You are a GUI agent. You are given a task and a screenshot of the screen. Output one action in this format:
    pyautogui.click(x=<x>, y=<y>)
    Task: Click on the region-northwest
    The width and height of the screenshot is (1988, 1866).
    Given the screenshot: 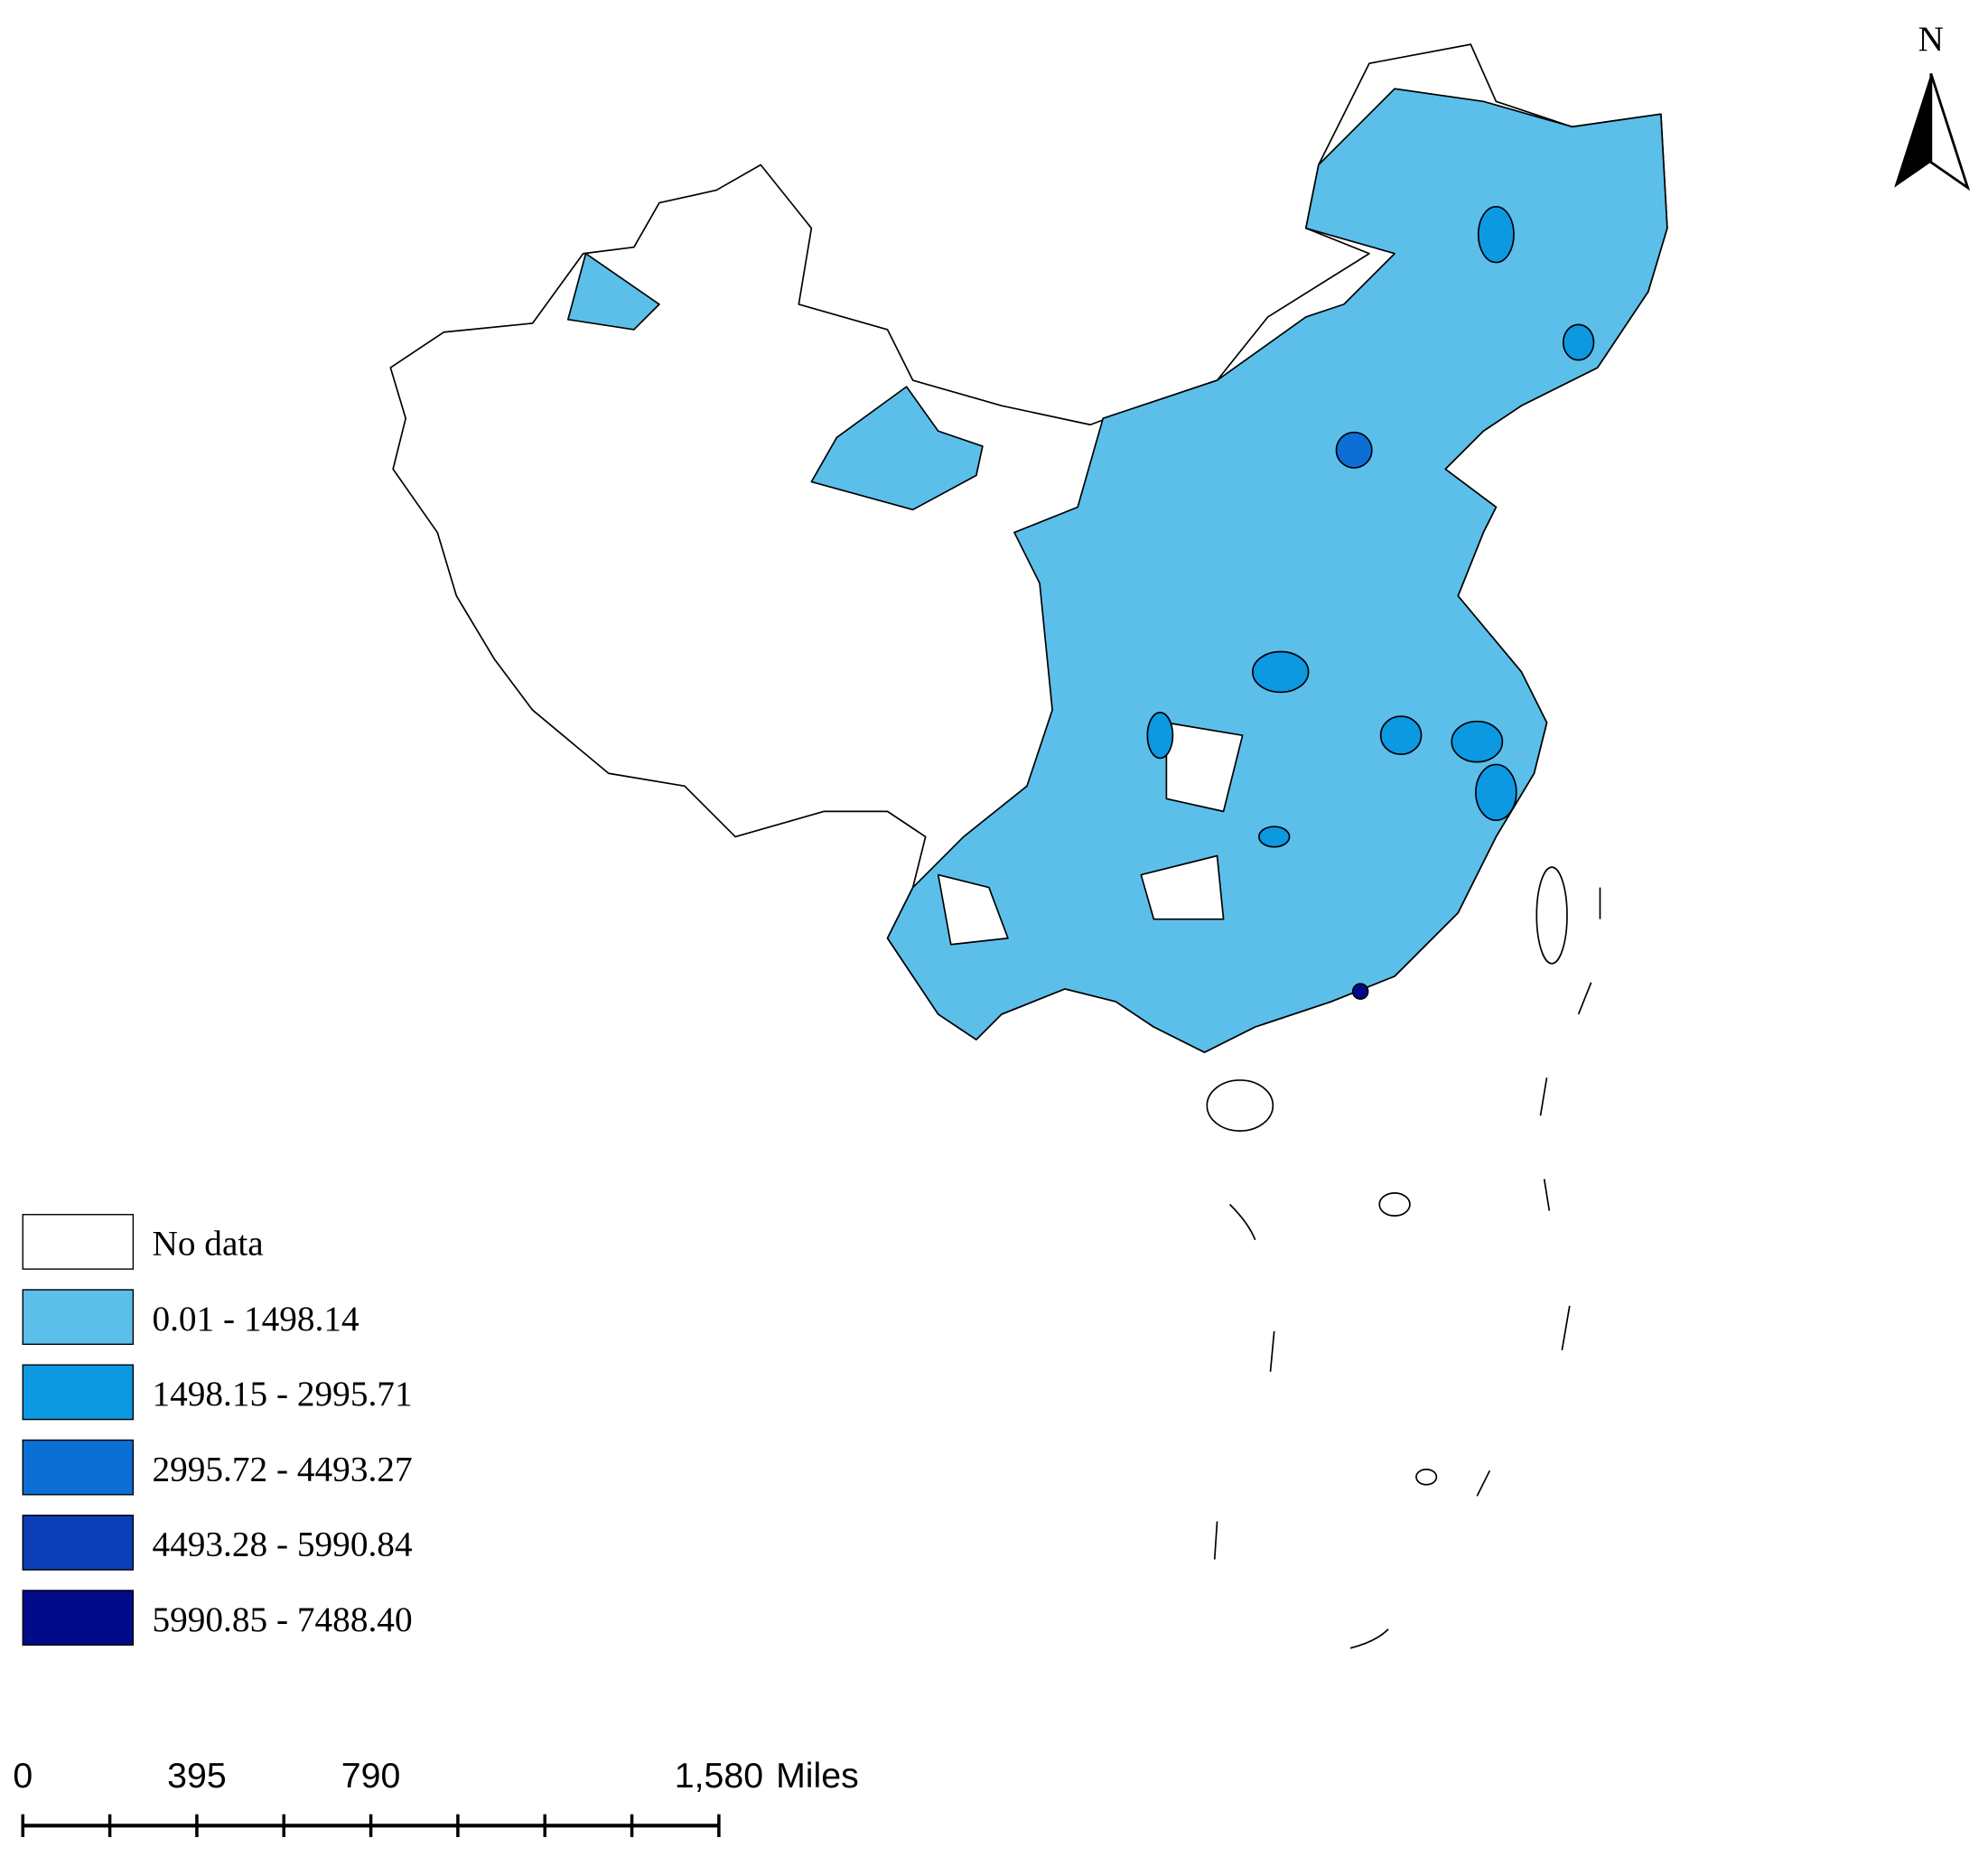 What is the action you would take?
    pyautogui.click(x=897, y=448)
    